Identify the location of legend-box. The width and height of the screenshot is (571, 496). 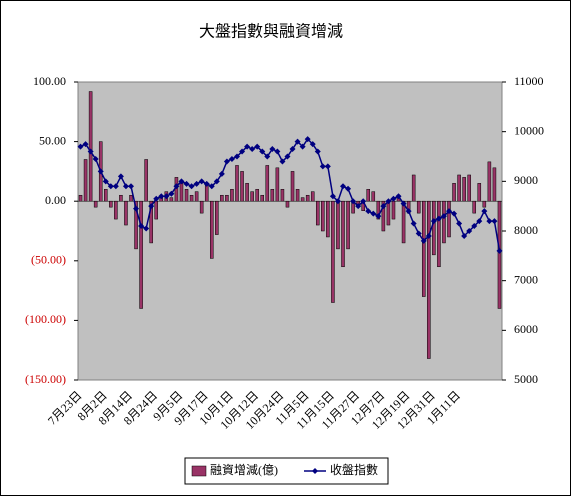
(286, 471).